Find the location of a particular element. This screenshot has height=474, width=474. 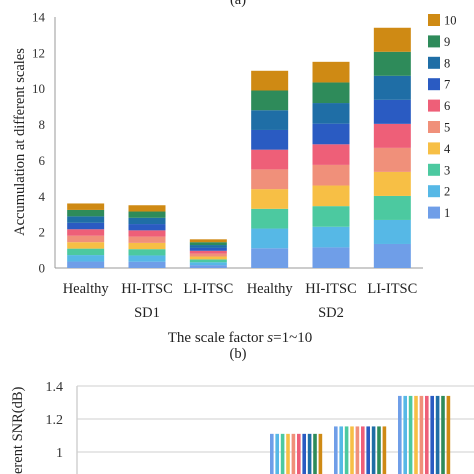

x-axis-title-suffix: =1~10 is located at coordinates (292, 338).